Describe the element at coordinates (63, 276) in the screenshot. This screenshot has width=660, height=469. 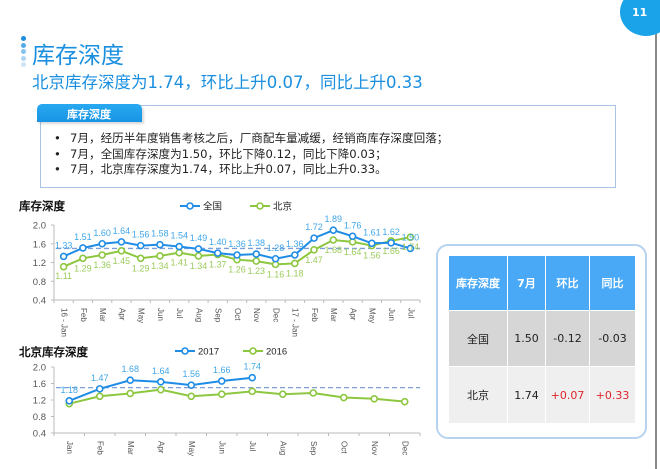
I see `svg-text: 1.11` at that location.